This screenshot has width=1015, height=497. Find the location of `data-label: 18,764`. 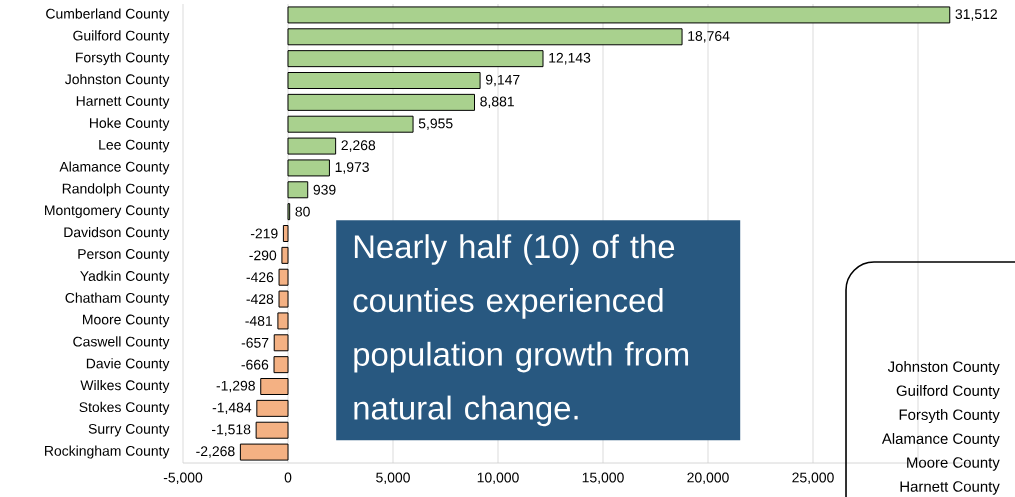

data-label: 18,764 is located at coordinates (709, 37).